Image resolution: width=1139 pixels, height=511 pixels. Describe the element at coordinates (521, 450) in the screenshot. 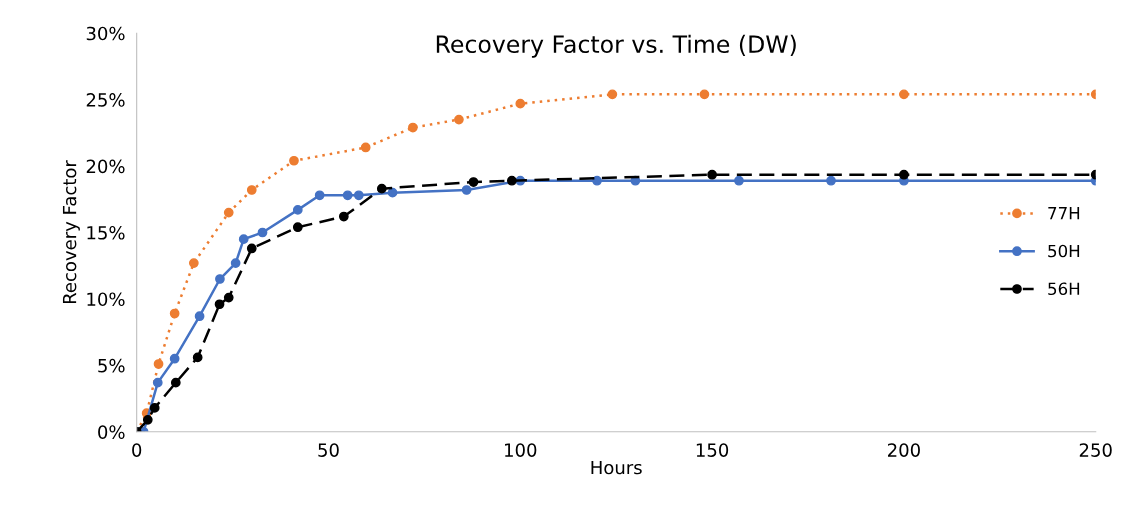

I see `x-tick-label: 100` at that location.